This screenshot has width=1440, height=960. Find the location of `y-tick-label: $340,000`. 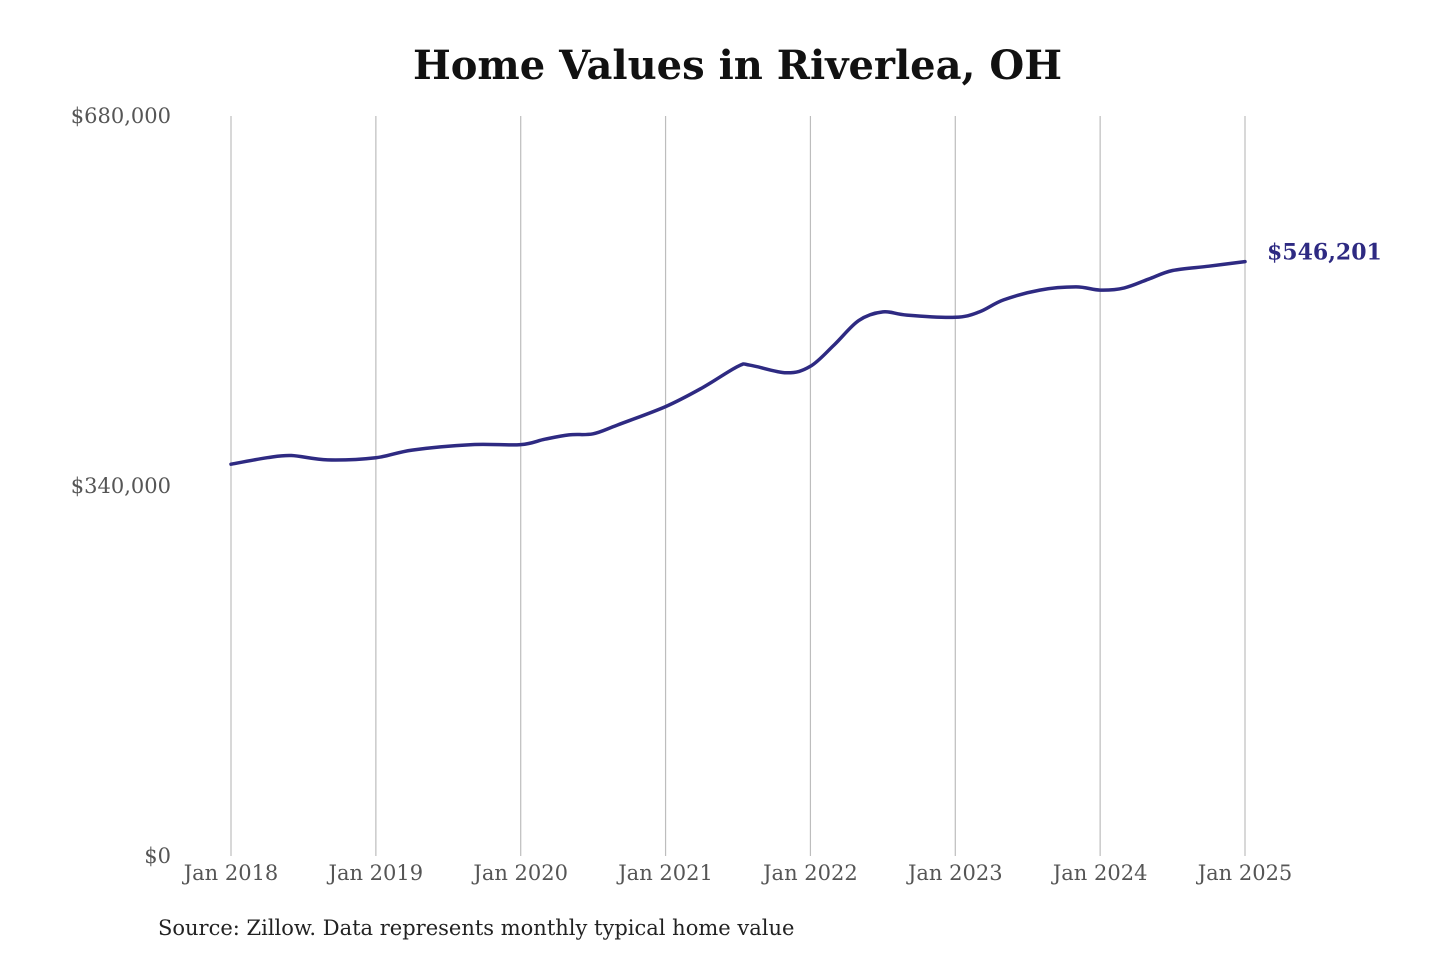

y-tick-label: $340,000 is located at coordinates (121, 486).